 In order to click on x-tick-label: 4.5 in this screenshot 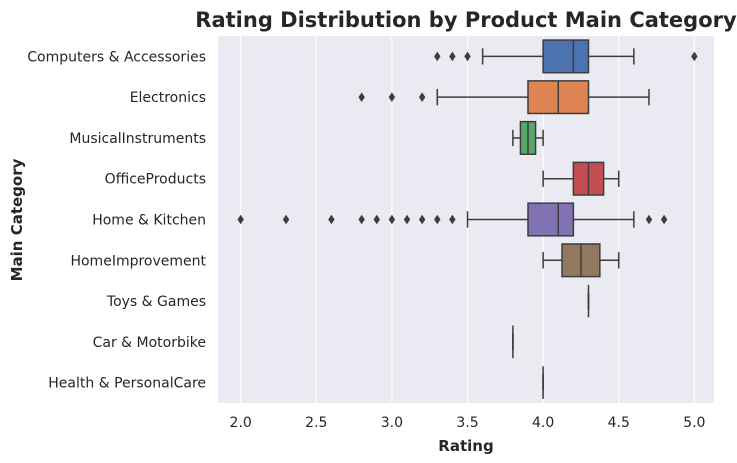, I will do `click(619, 423)`.